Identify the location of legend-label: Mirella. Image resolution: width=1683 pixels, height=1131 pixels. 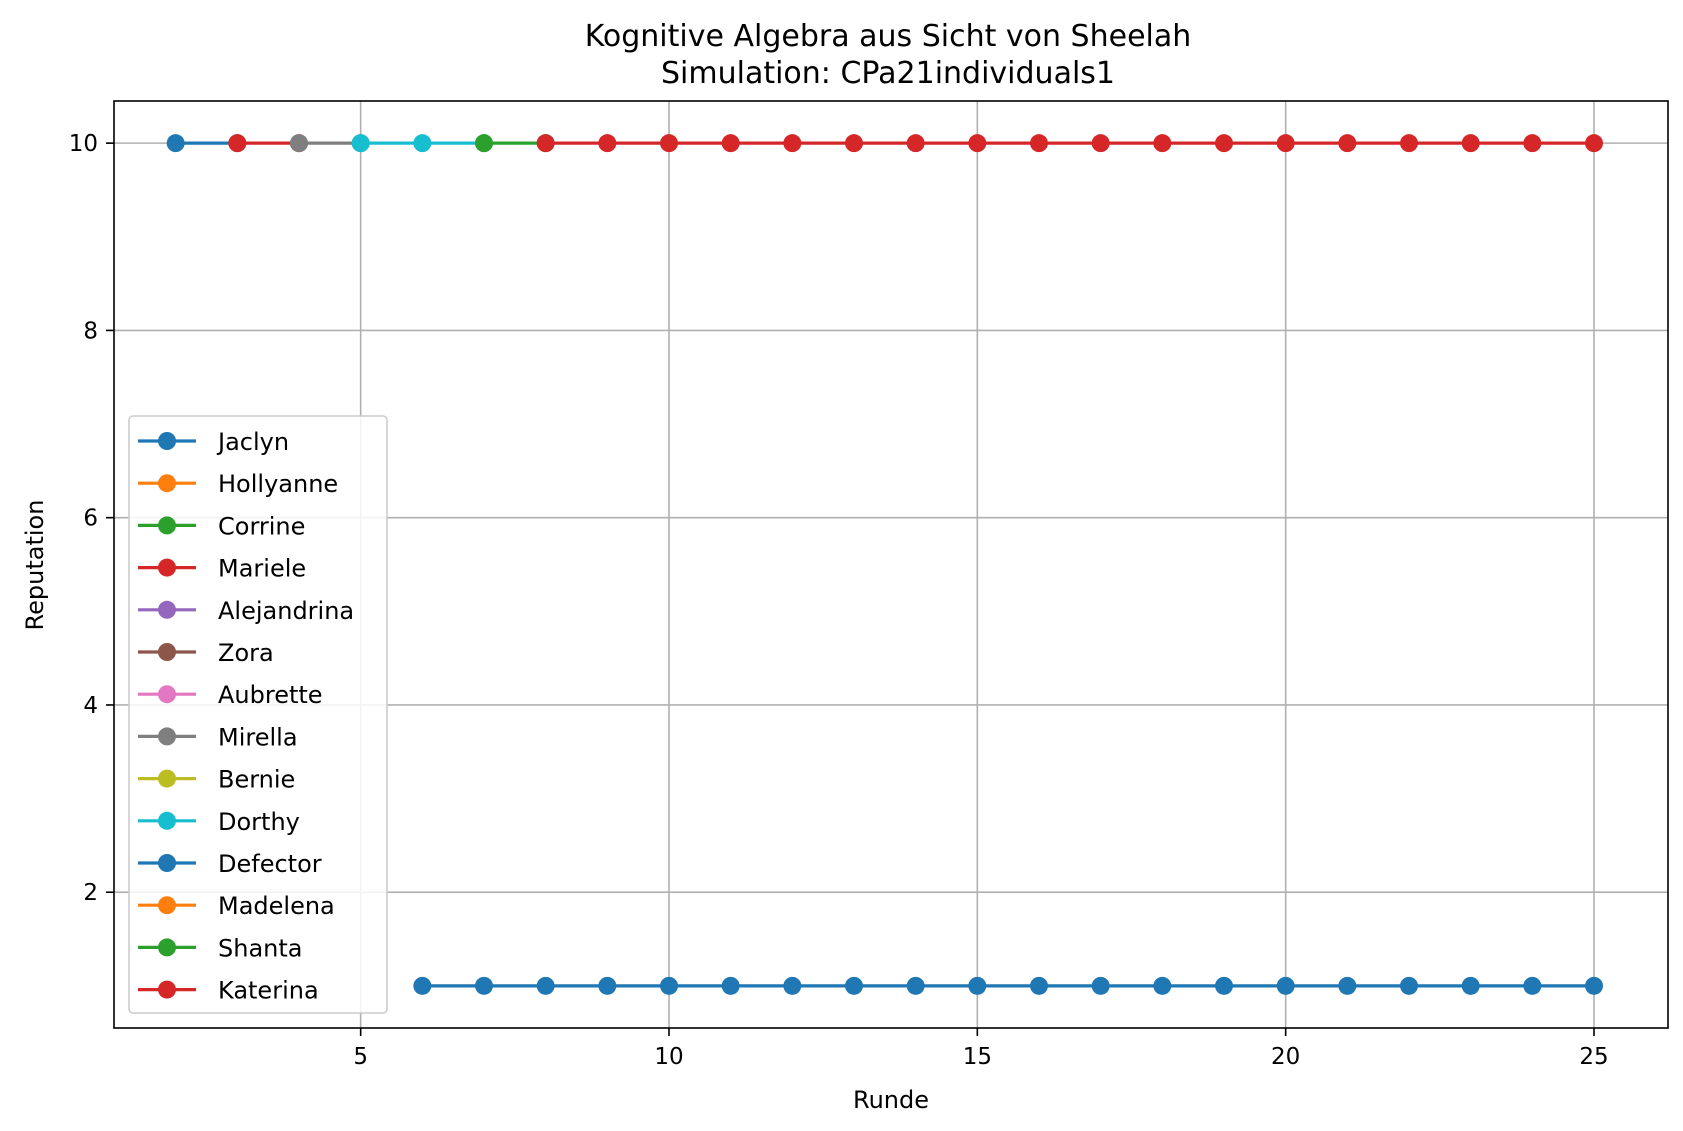
(258, 737).